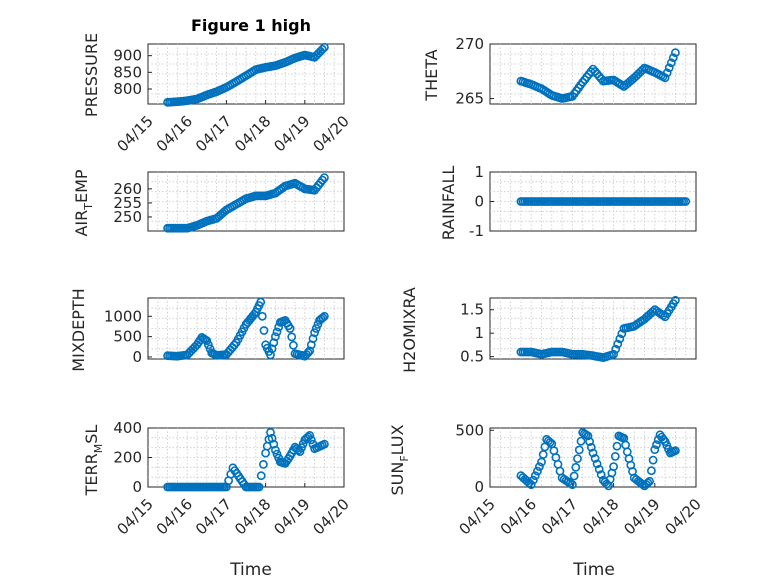 The height and width of the screenshot is (583, 778). What do you see at coordinates (127, 189) in the screenshot?
I see `ytick-label: 260` at bounding box center [127, 189].